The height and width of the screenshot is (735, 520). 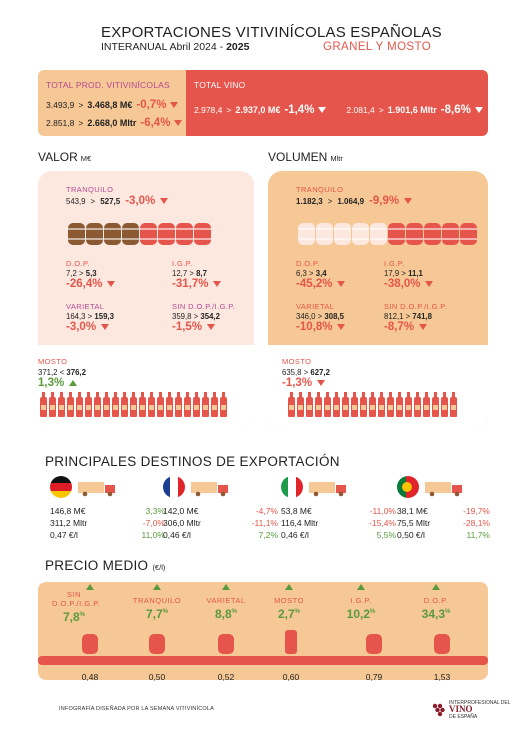 I want to click on precio-item-sin: SIN D.O.P./I.G.P. 7,8%, so click(x=76, y=604).